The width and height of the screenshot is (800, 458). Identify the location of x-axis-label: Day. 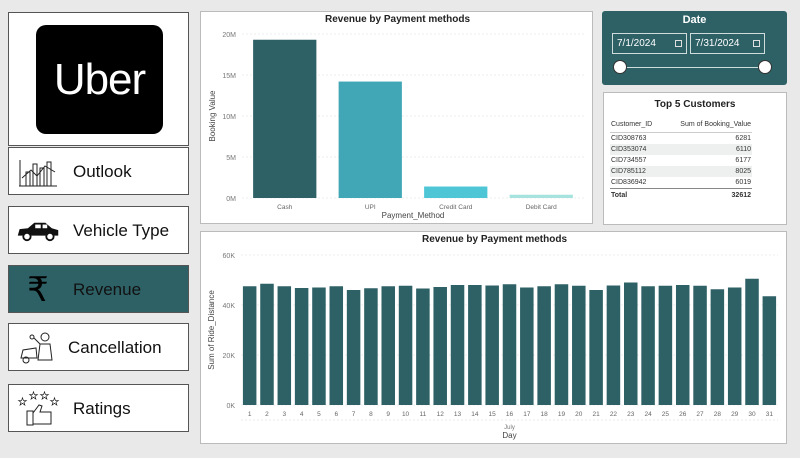
(509, 435).